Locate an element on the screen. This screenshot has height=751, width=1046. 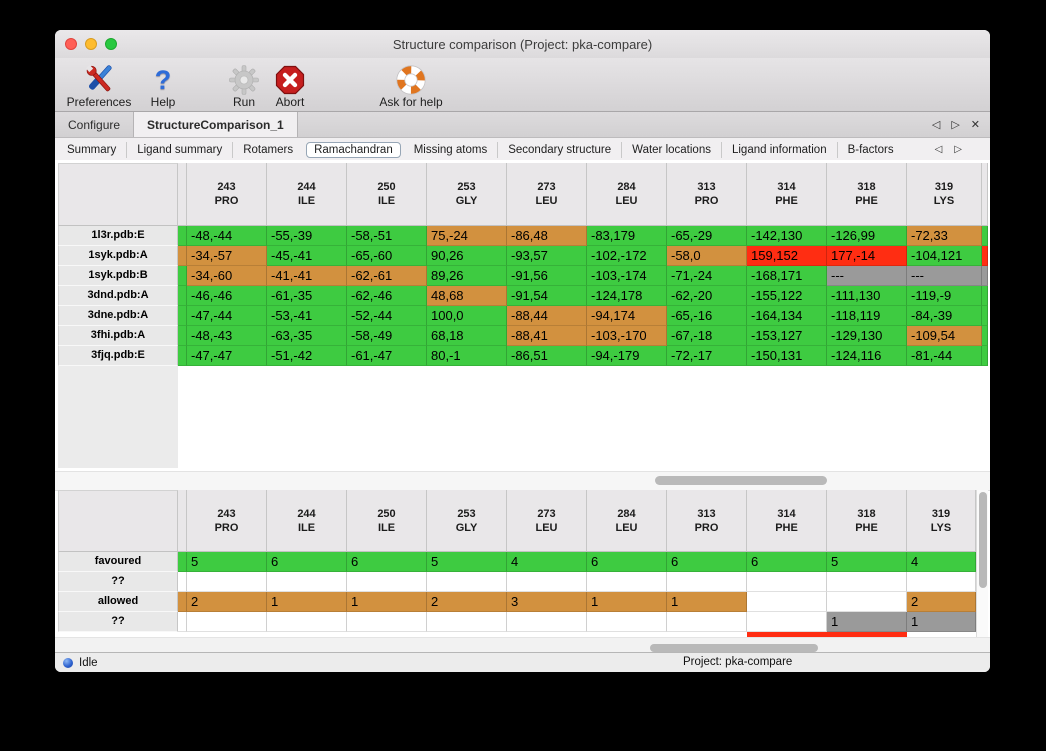
tab-nav: ◁ ▷ ✕ is located at coordinates (956, 124).